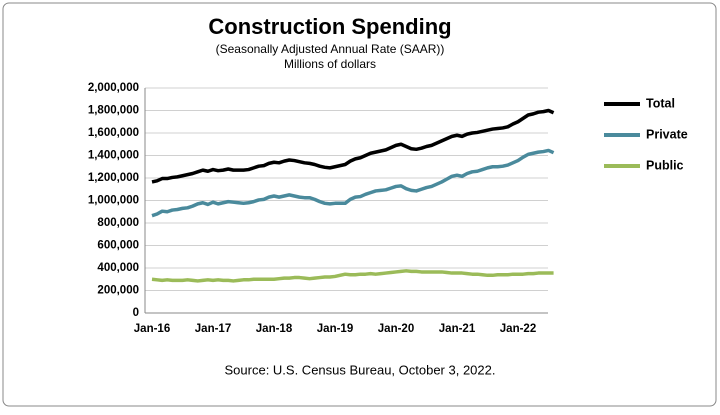 The height and width of the screenshot is (415, 720). What do you see at coordinates (113, 133) in the screenshot?
I see `y-tick-label: 1,600,000` at bounding box center [113, 133].